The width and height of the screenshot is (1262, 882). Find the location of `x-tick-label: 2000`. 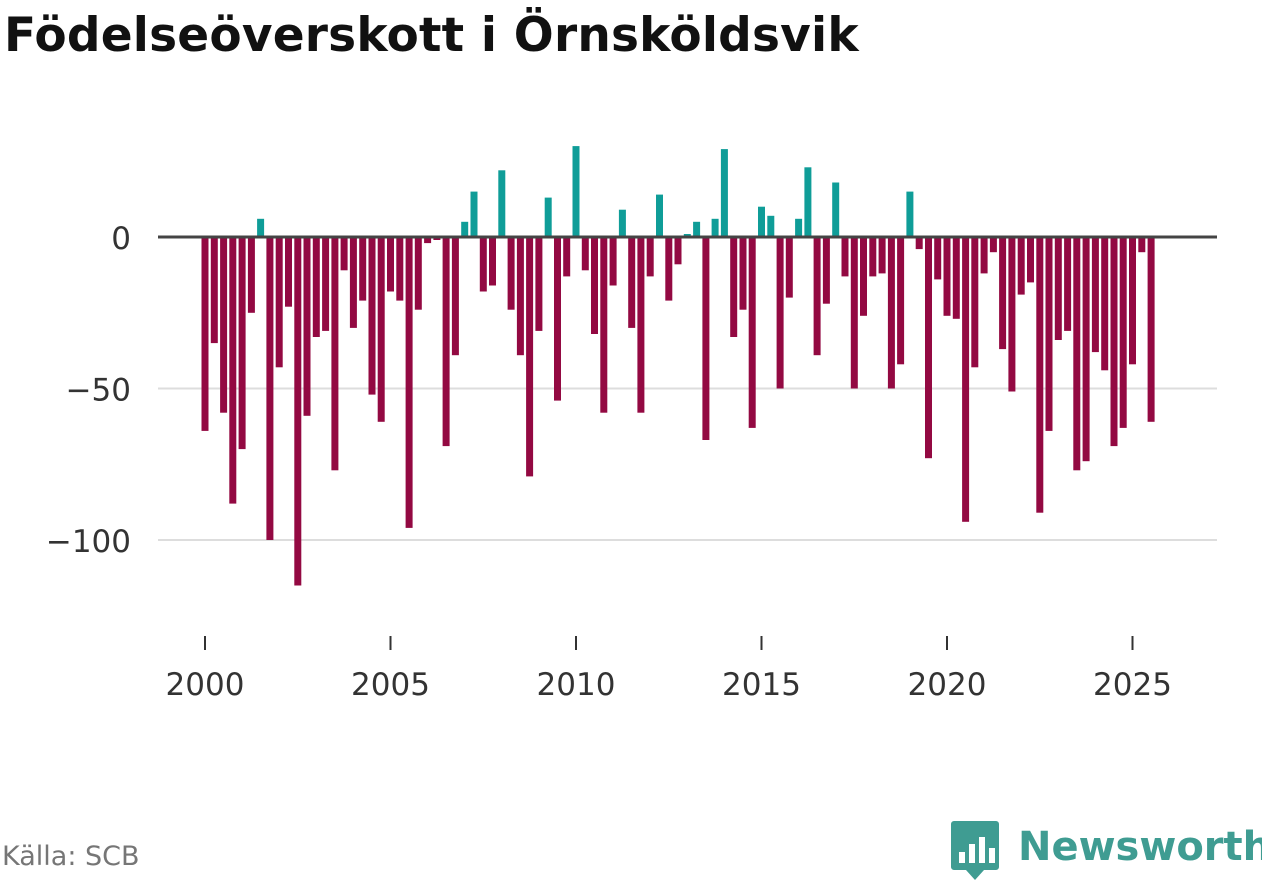

x-tick-label: 2000 is located at coordinates (205, 685).